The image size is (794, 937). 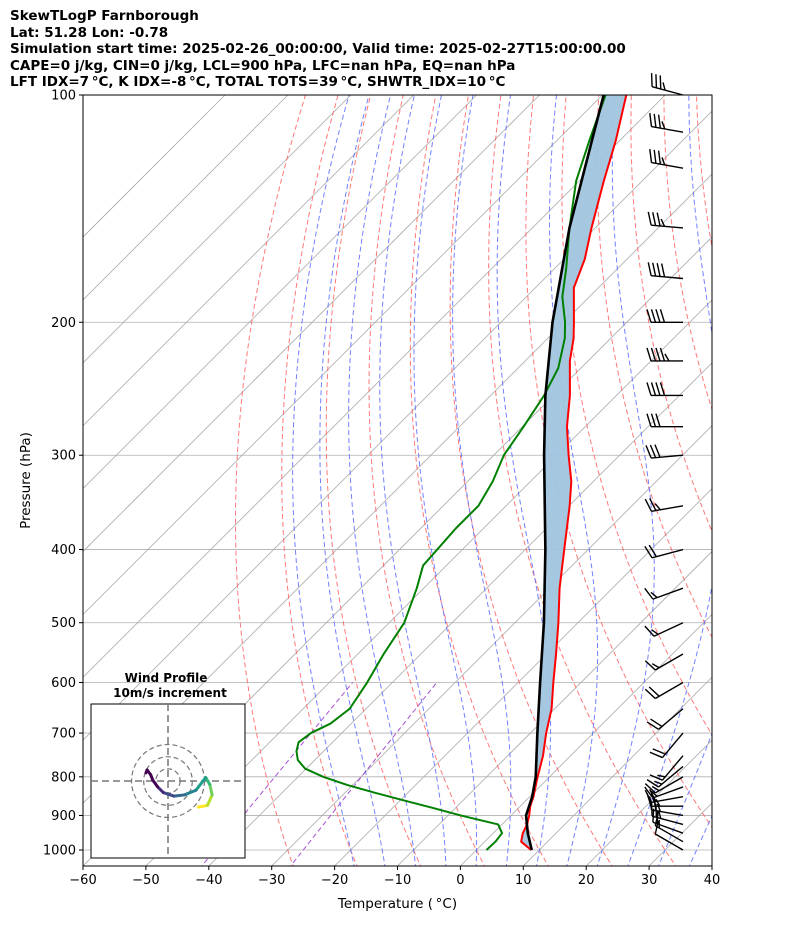 I want to click on y-axis-label: Pressure (hPa), so click(x=26, y=480).